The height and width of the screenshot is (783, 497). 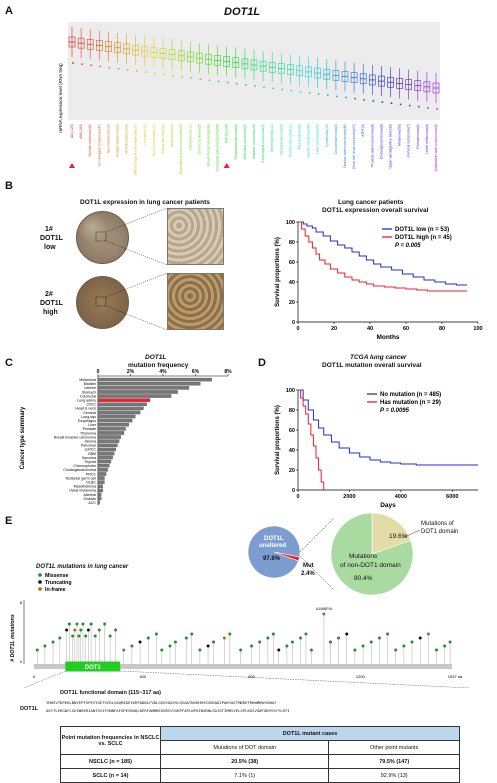 What do you see at coordinates (427, 139) in the screenshot?
I see `boxplot-category-label: Uveal melanoma(8)` at bounding box center [427, 139].